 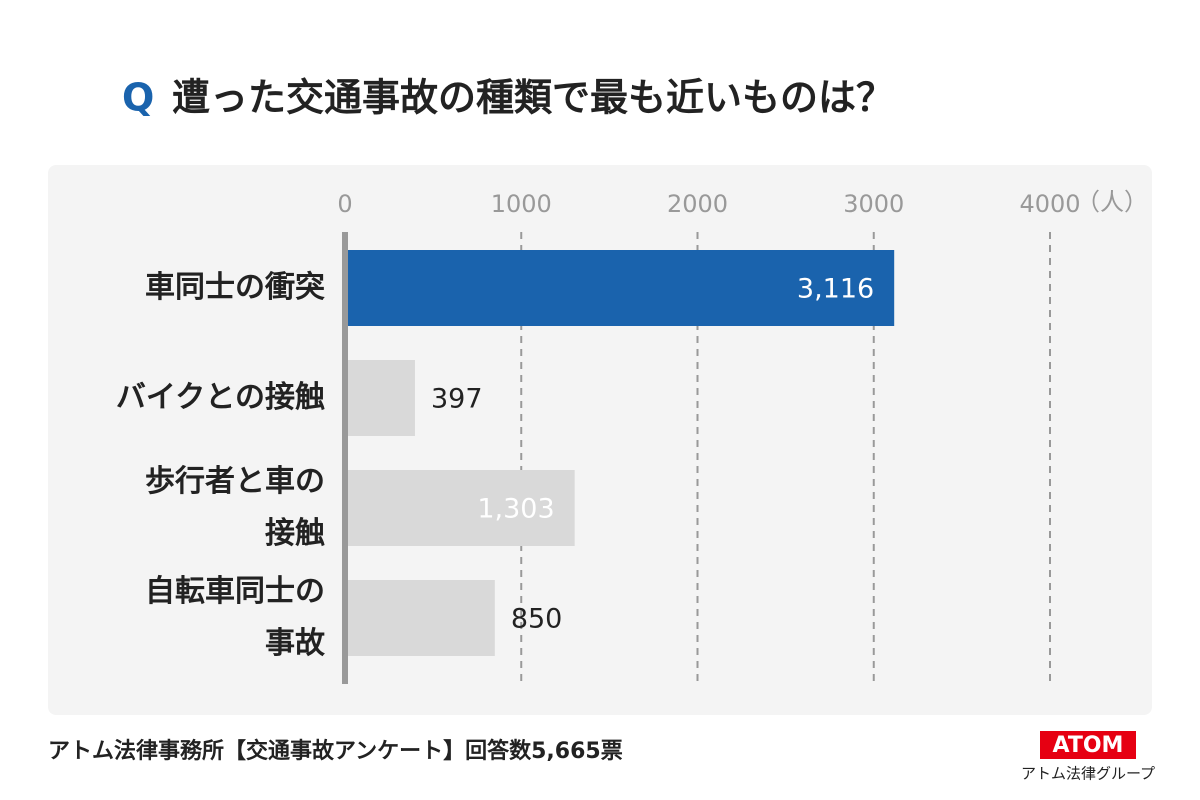 I want to click on x-tick-label: 3000, so click(x=873, y=204).